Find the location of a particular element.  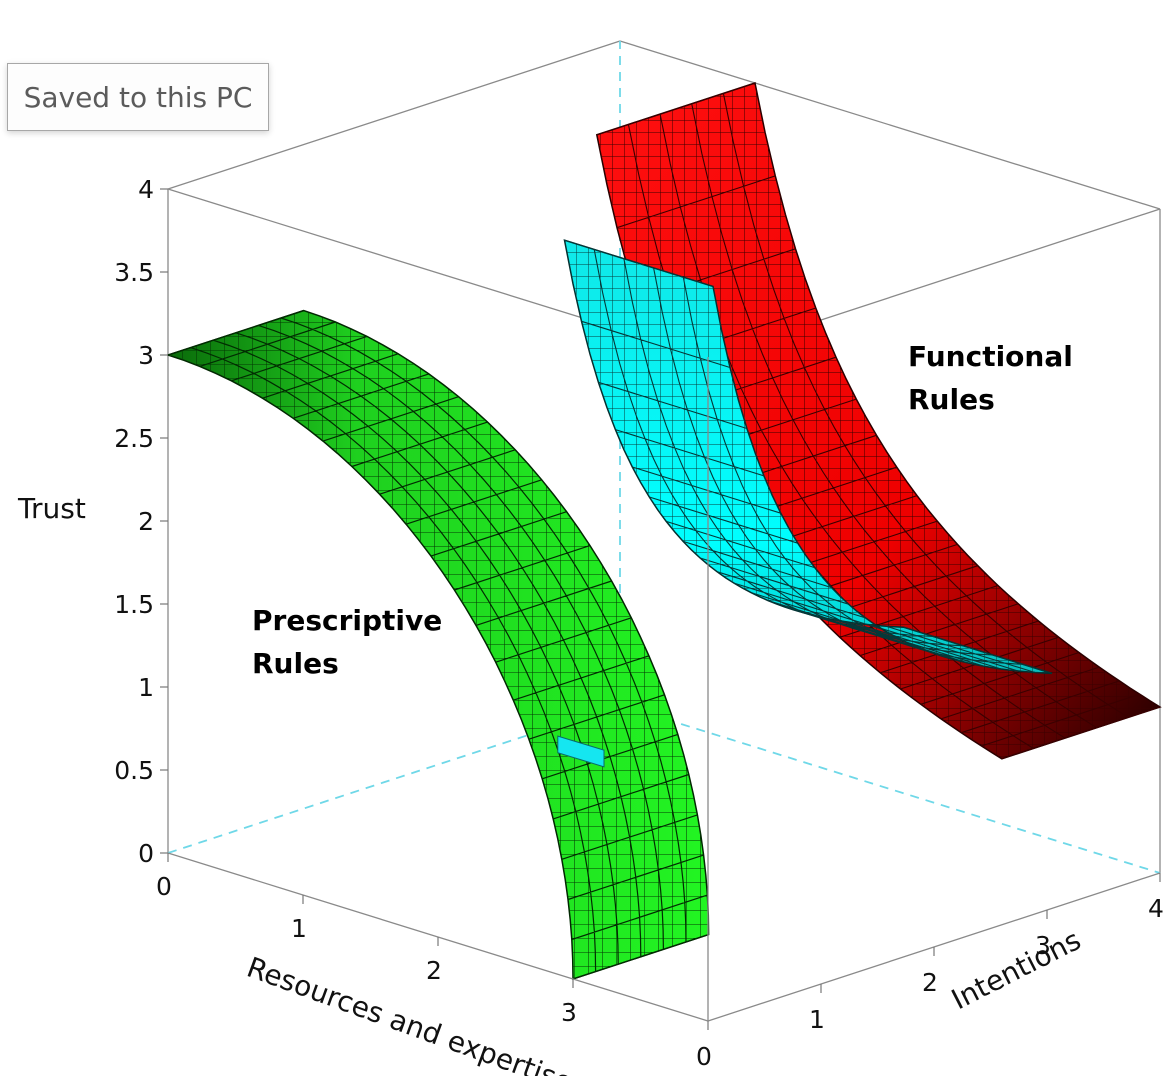

cyan-surface-tab is located at coordinates (581, 751).